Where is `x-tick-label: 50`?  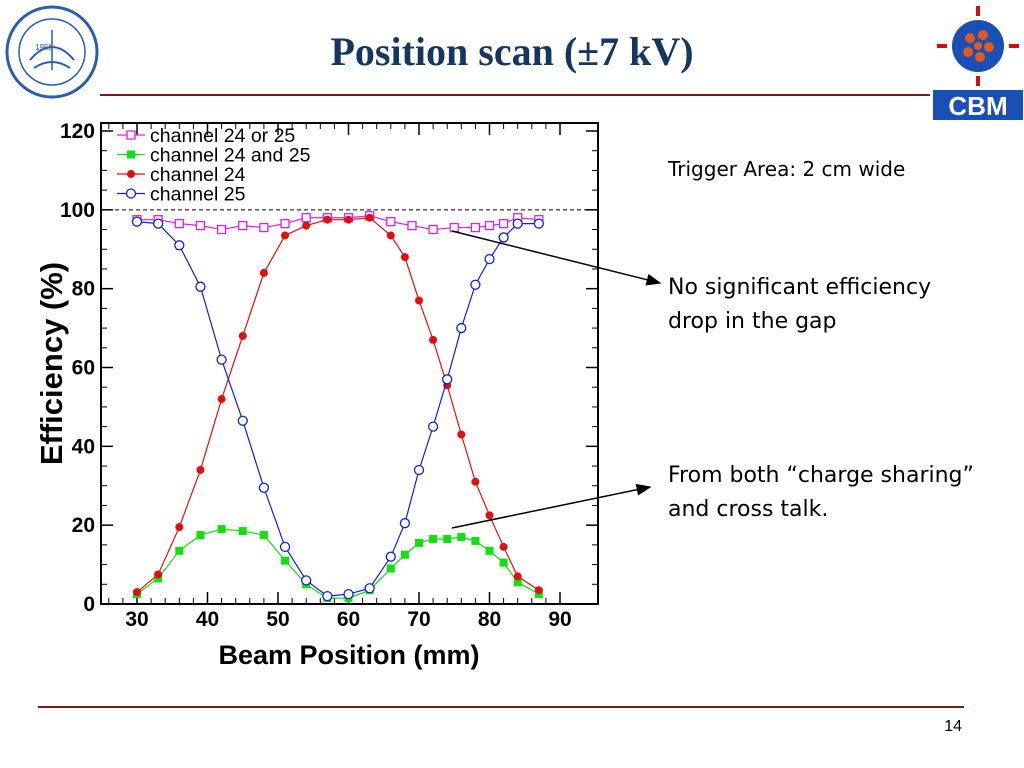 x-tick-label: 50 is located at coordinates (277, 619).